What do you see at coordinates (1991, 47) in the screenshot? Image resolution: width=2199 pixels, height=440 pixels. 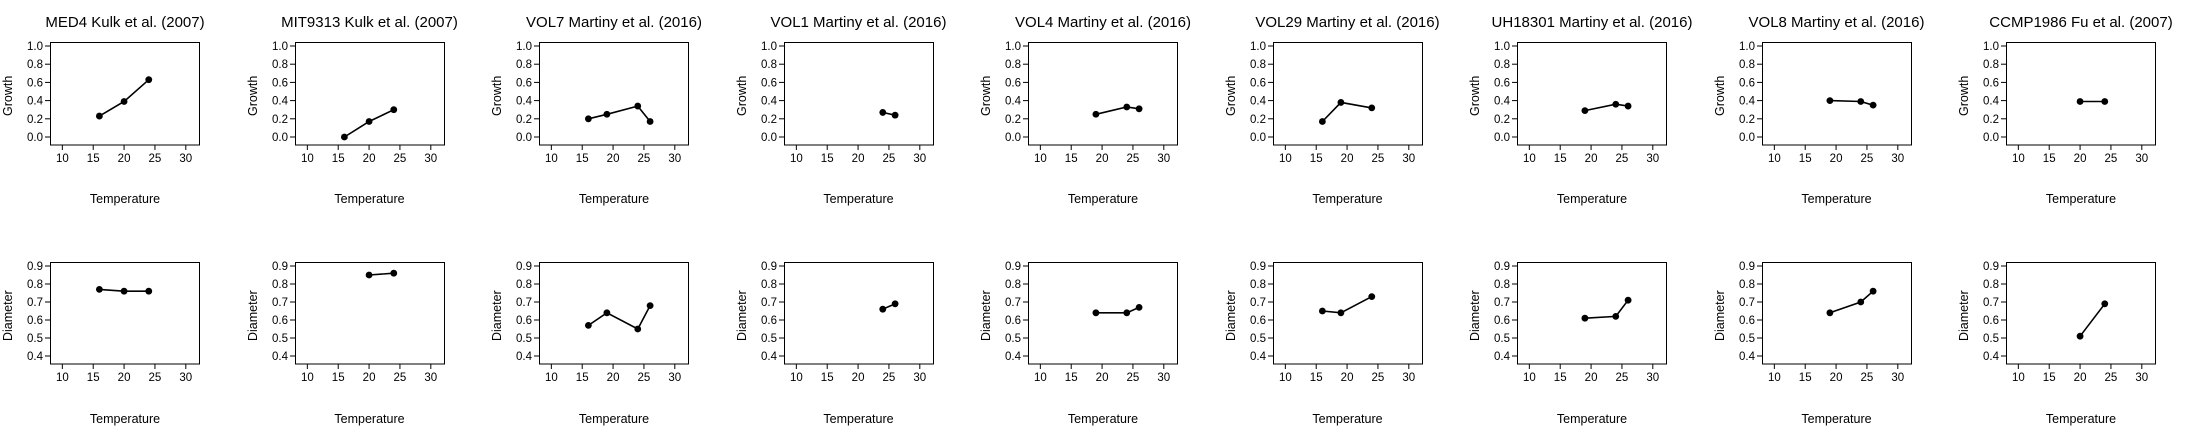 I see `y-tick-label: 1.0` at bounding box center [1991, 47].